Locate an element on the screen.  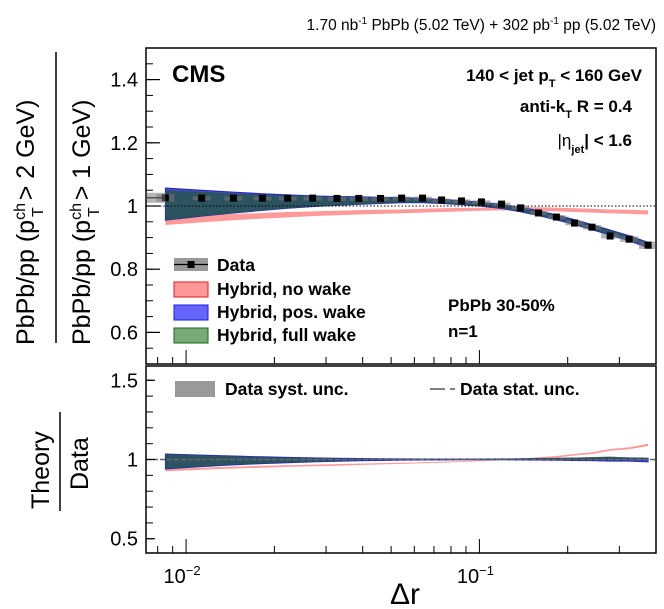
legend-label-full-wake: Hybrid, full wake is located at coordinates (286, 335).